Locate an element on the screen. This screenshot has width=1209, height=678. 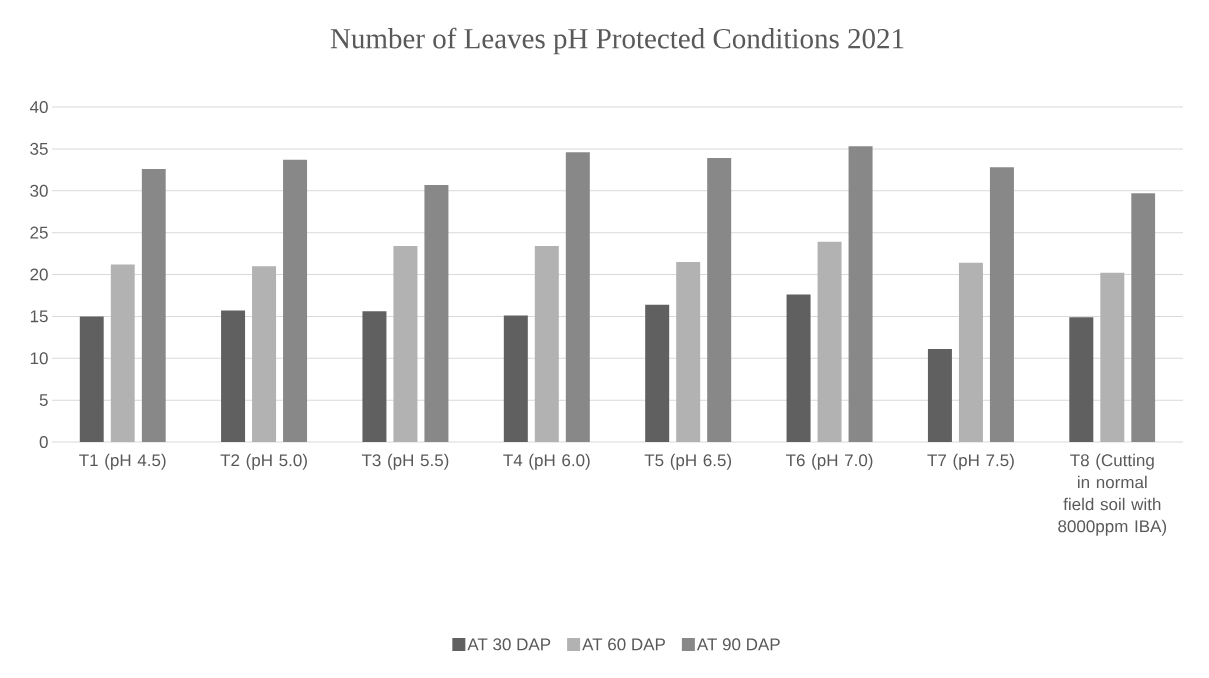
x-tick-label: T5 (pH 6.5) is located at coordinates (688, 461).